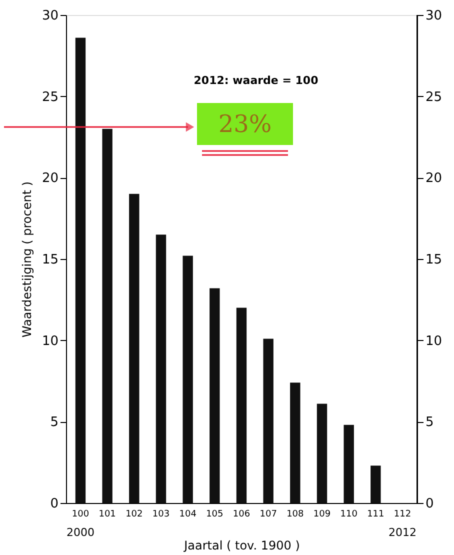 This screenshot has height=555, width=454. What do you see at coordinates (107, 515) in the screenshot?
I see `x-tick-label: 101` at bounding box center [107, 515].